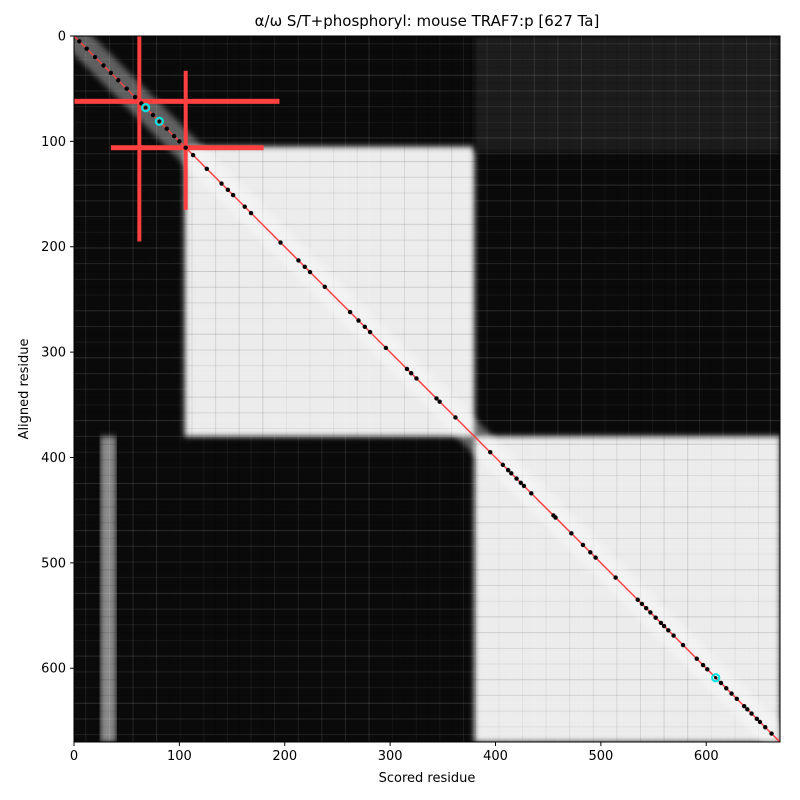 This screenshot has height=800, width=800. I want to click on x-tick-label: 200, so click(284, 756).